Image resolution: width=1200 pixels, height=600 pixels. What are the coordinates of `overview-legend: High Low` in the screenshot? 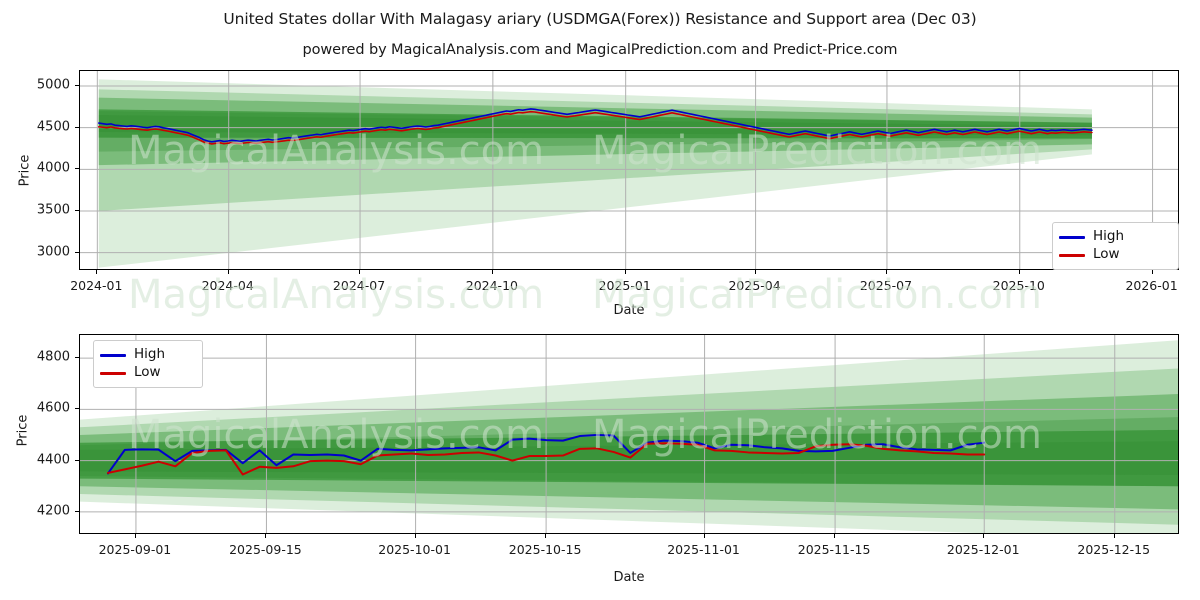 It's located at (1115, 246).